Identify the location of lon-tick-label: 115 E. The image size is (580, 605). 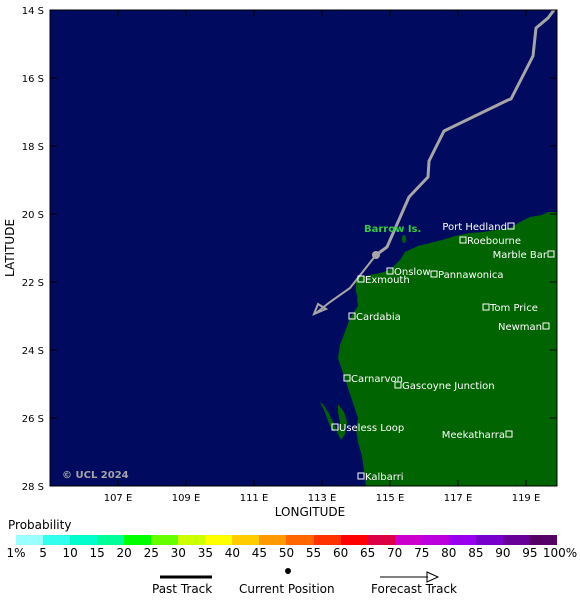
(390, 498).